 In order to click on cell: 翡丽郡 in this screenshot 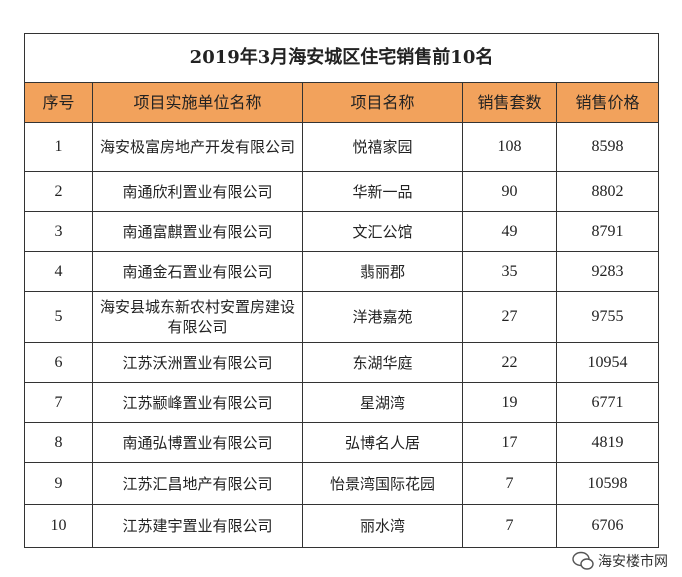, I will do `click(382, 271)`.